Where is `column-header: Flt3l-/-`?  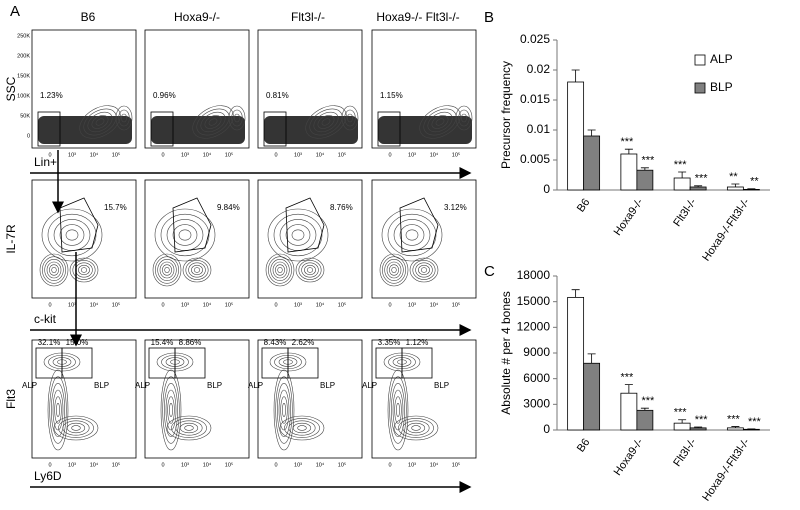 column-header: Flt3l-/- is located at coordinates (308, 17).